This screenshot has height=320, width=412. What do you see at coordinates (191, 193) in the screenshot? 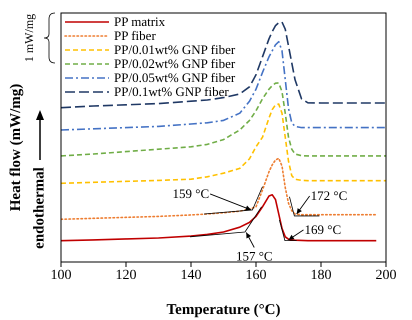
I see `annotation: 159 °C` at bounding box center [191, 193].